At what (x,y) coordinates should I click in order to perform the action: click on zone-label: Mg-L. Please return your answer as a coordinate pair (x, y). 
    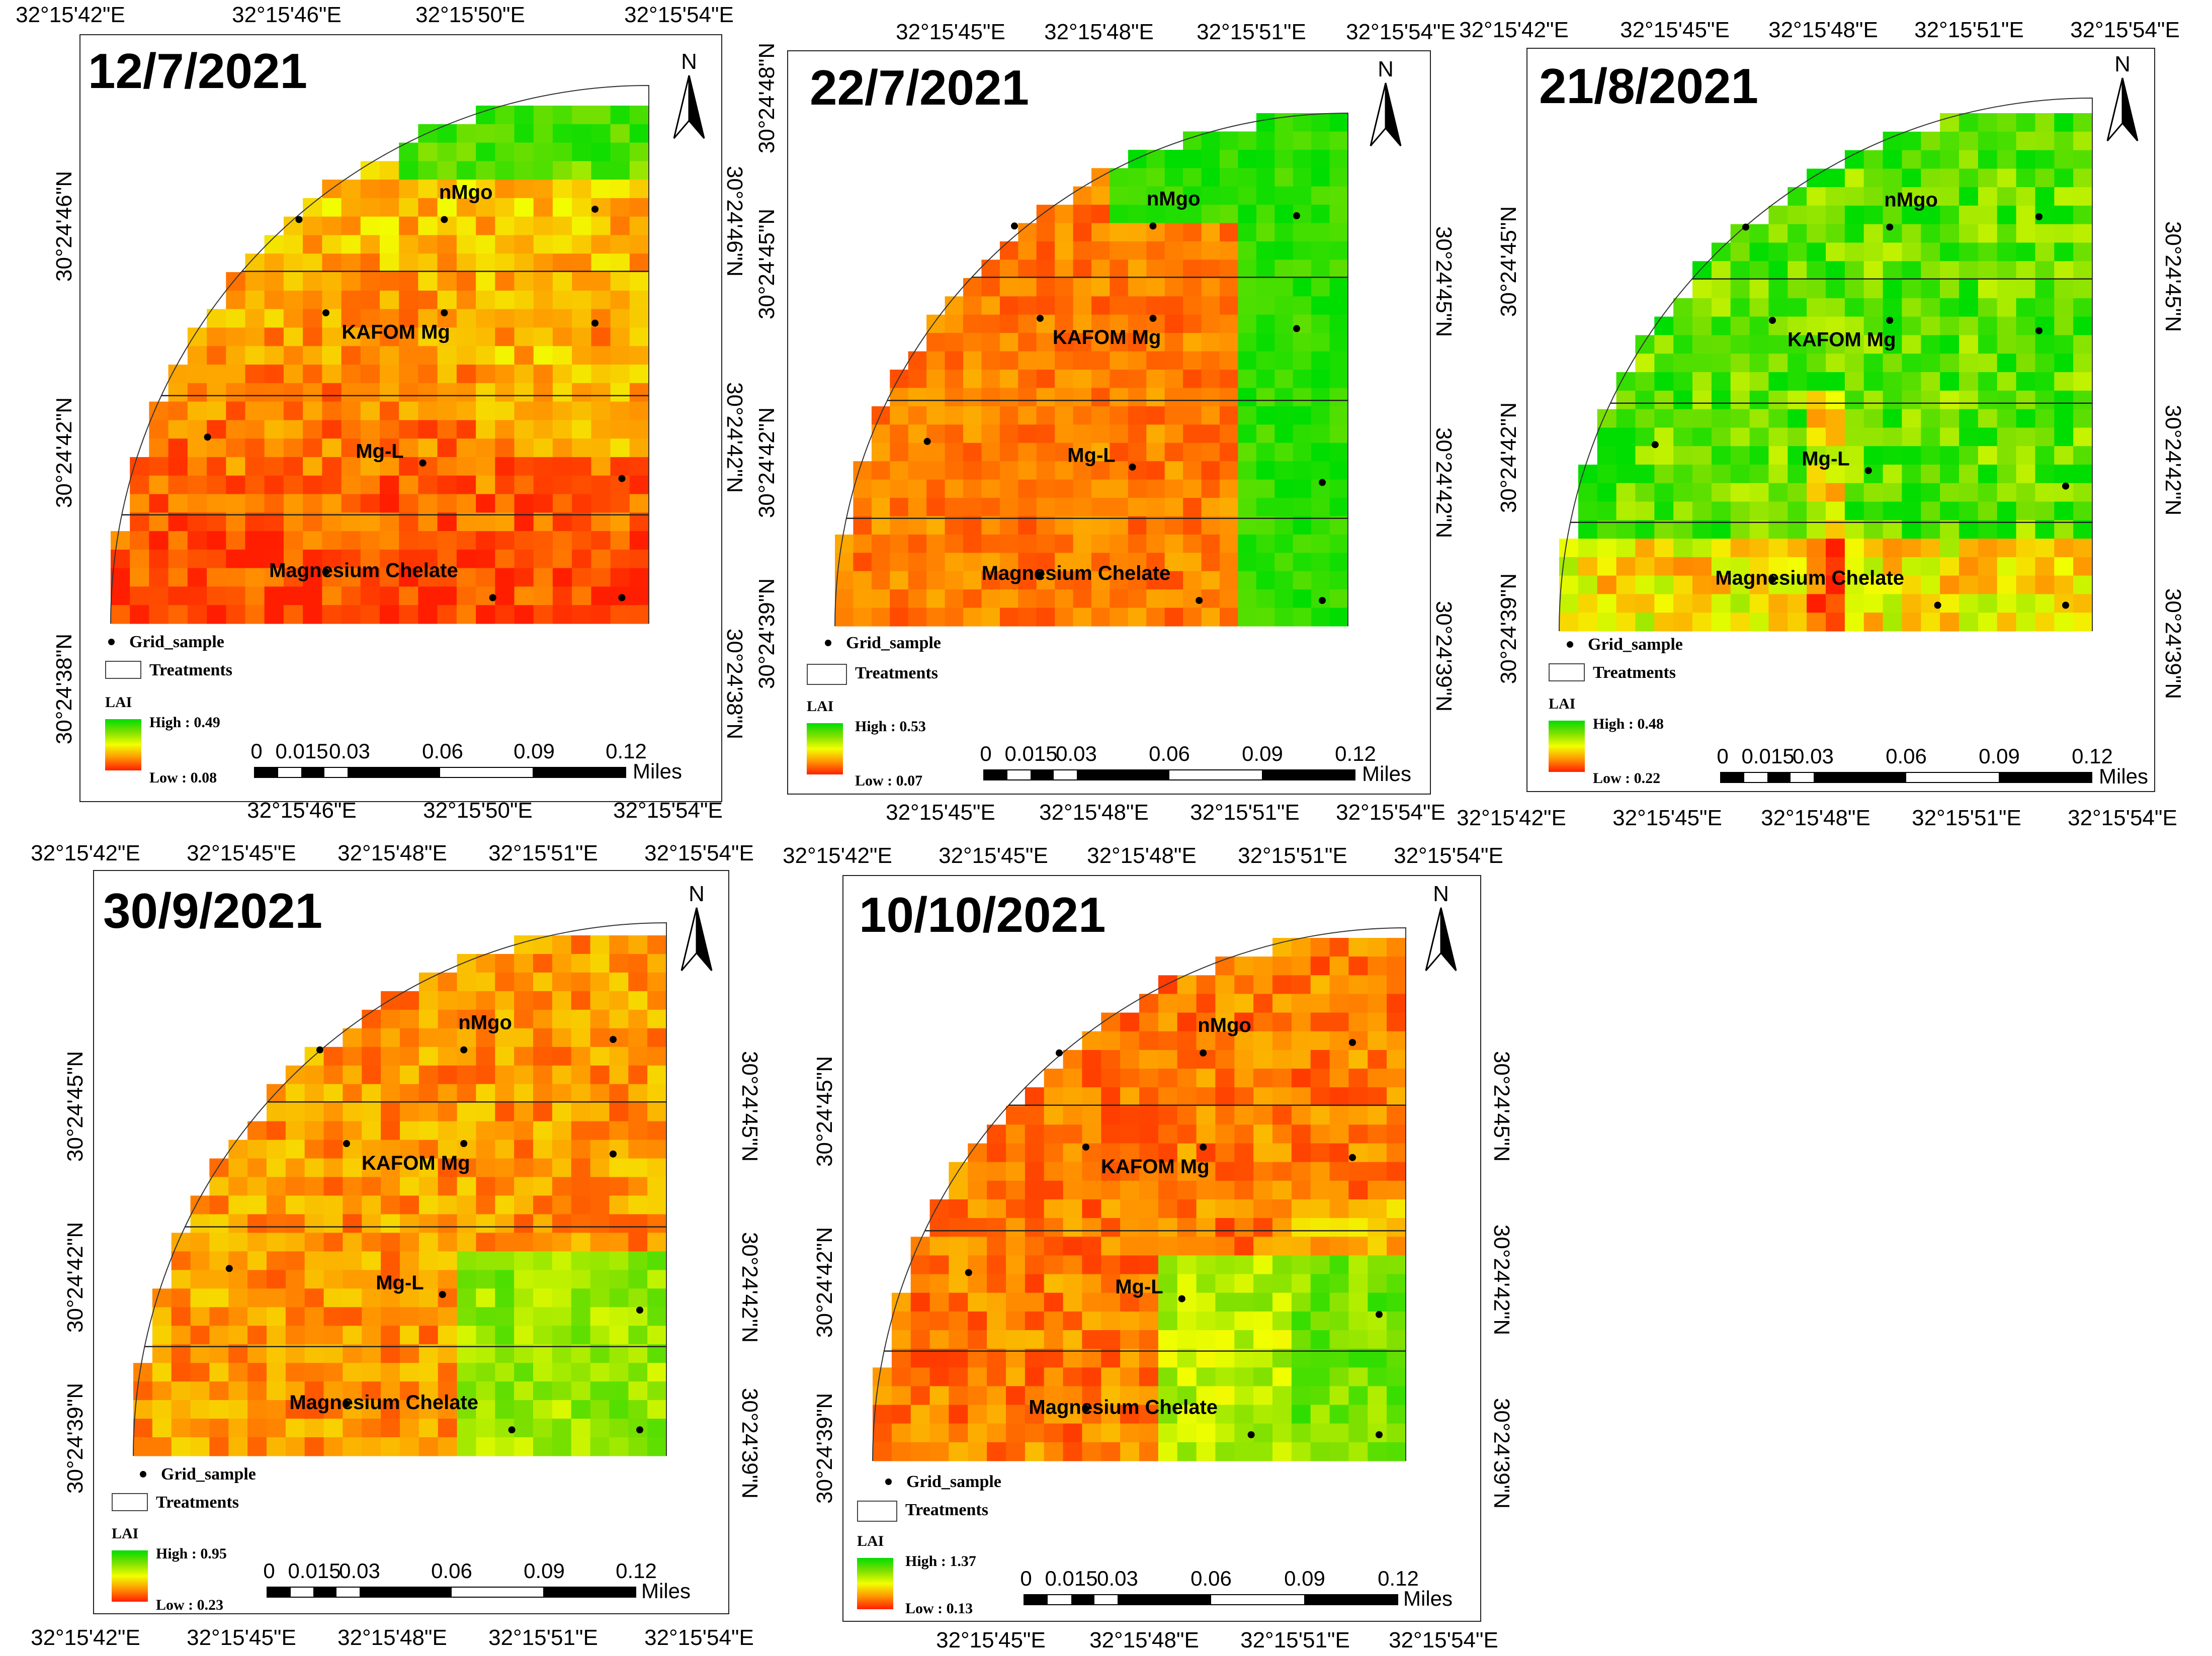
    Looking at the image, I should click on (1139, 1287).